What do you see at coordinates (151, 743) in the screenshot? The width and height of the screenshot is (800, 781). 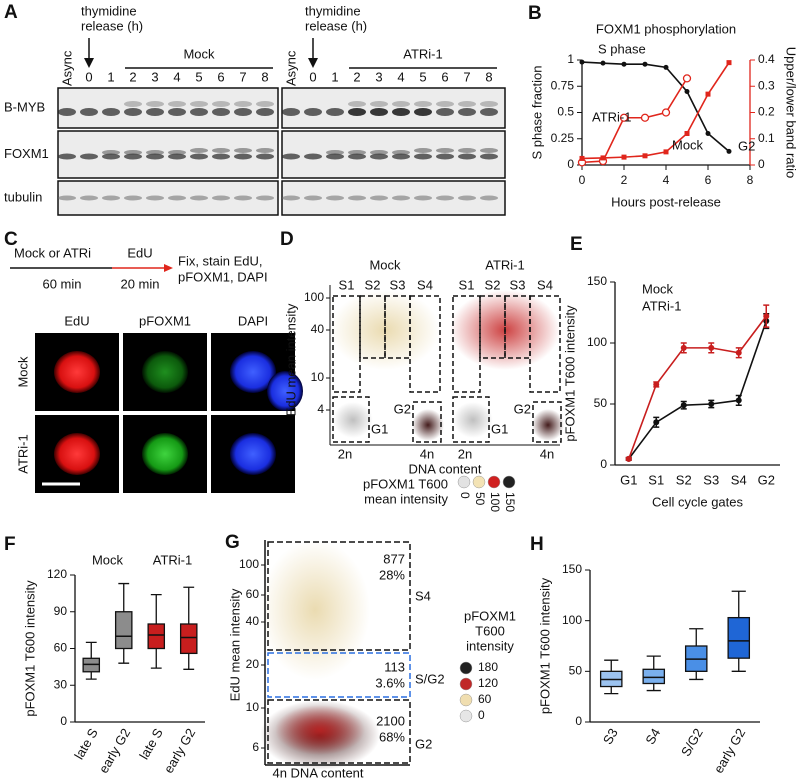 I see `x-tick-label: late S` at bounding box center [151, 743].